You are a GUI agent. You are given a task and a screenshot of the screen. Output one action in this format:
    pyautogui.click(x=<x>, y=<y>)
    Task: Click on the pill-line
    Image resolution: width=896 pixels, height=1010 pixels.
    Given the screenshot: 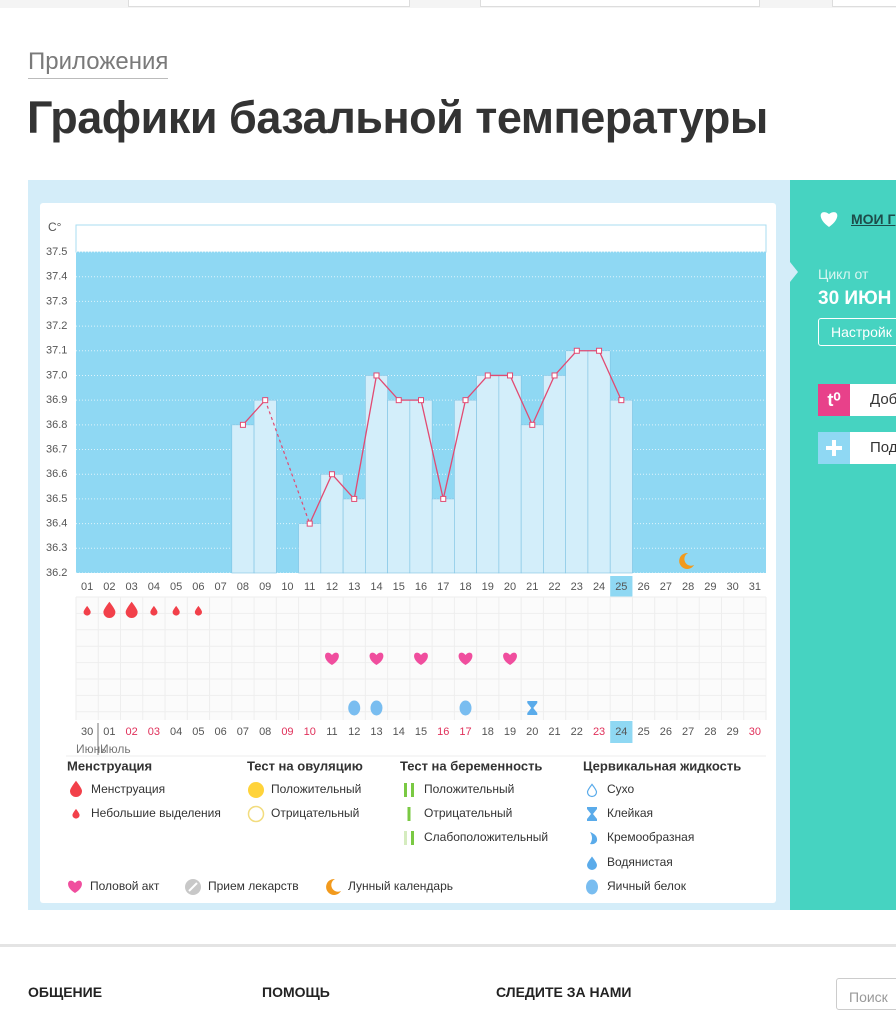 What is the action you would take?
    pyautogui.click(x=193, y=887)
    